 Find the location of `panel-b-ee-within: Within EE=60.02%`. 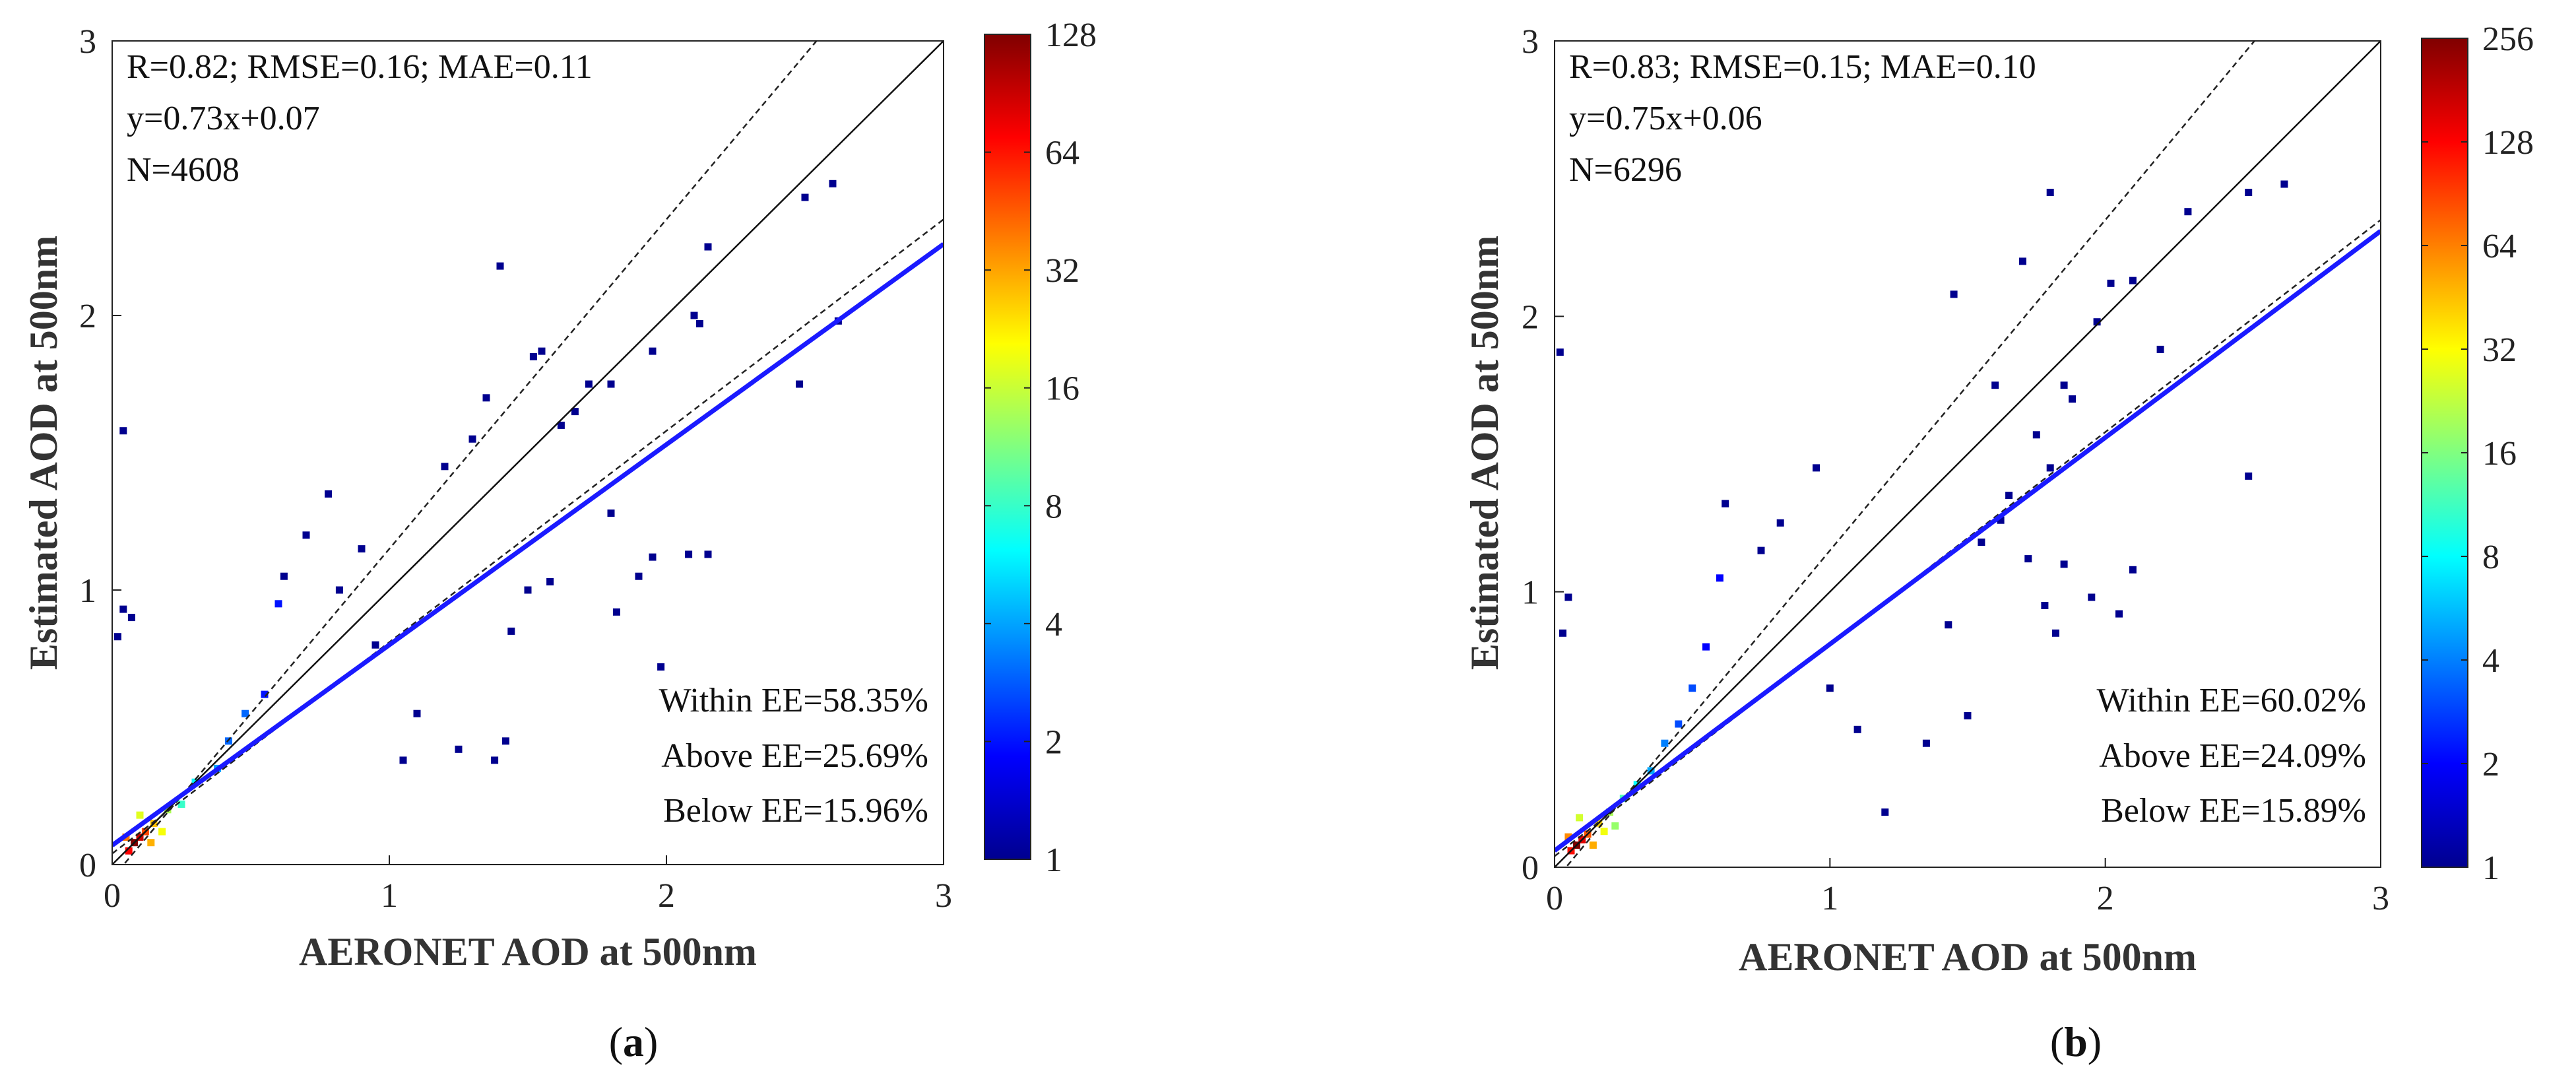

panel-b-ee-within: Within EE=60.02% is located at coordinates (2231, 700).